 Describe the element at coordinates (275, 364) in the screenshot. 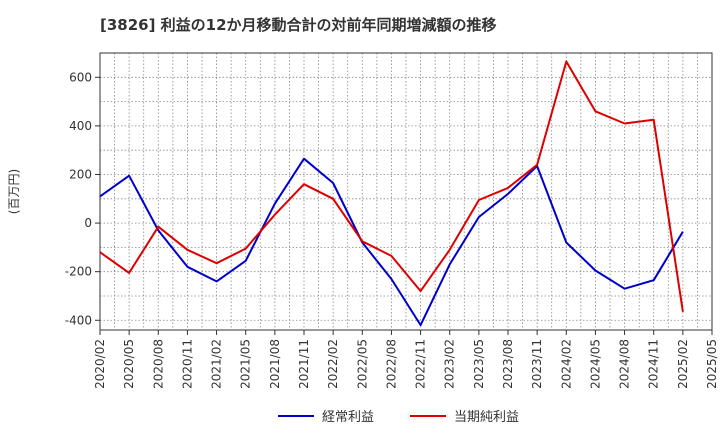

I see `x-tick-label: 2021/08` at that location.